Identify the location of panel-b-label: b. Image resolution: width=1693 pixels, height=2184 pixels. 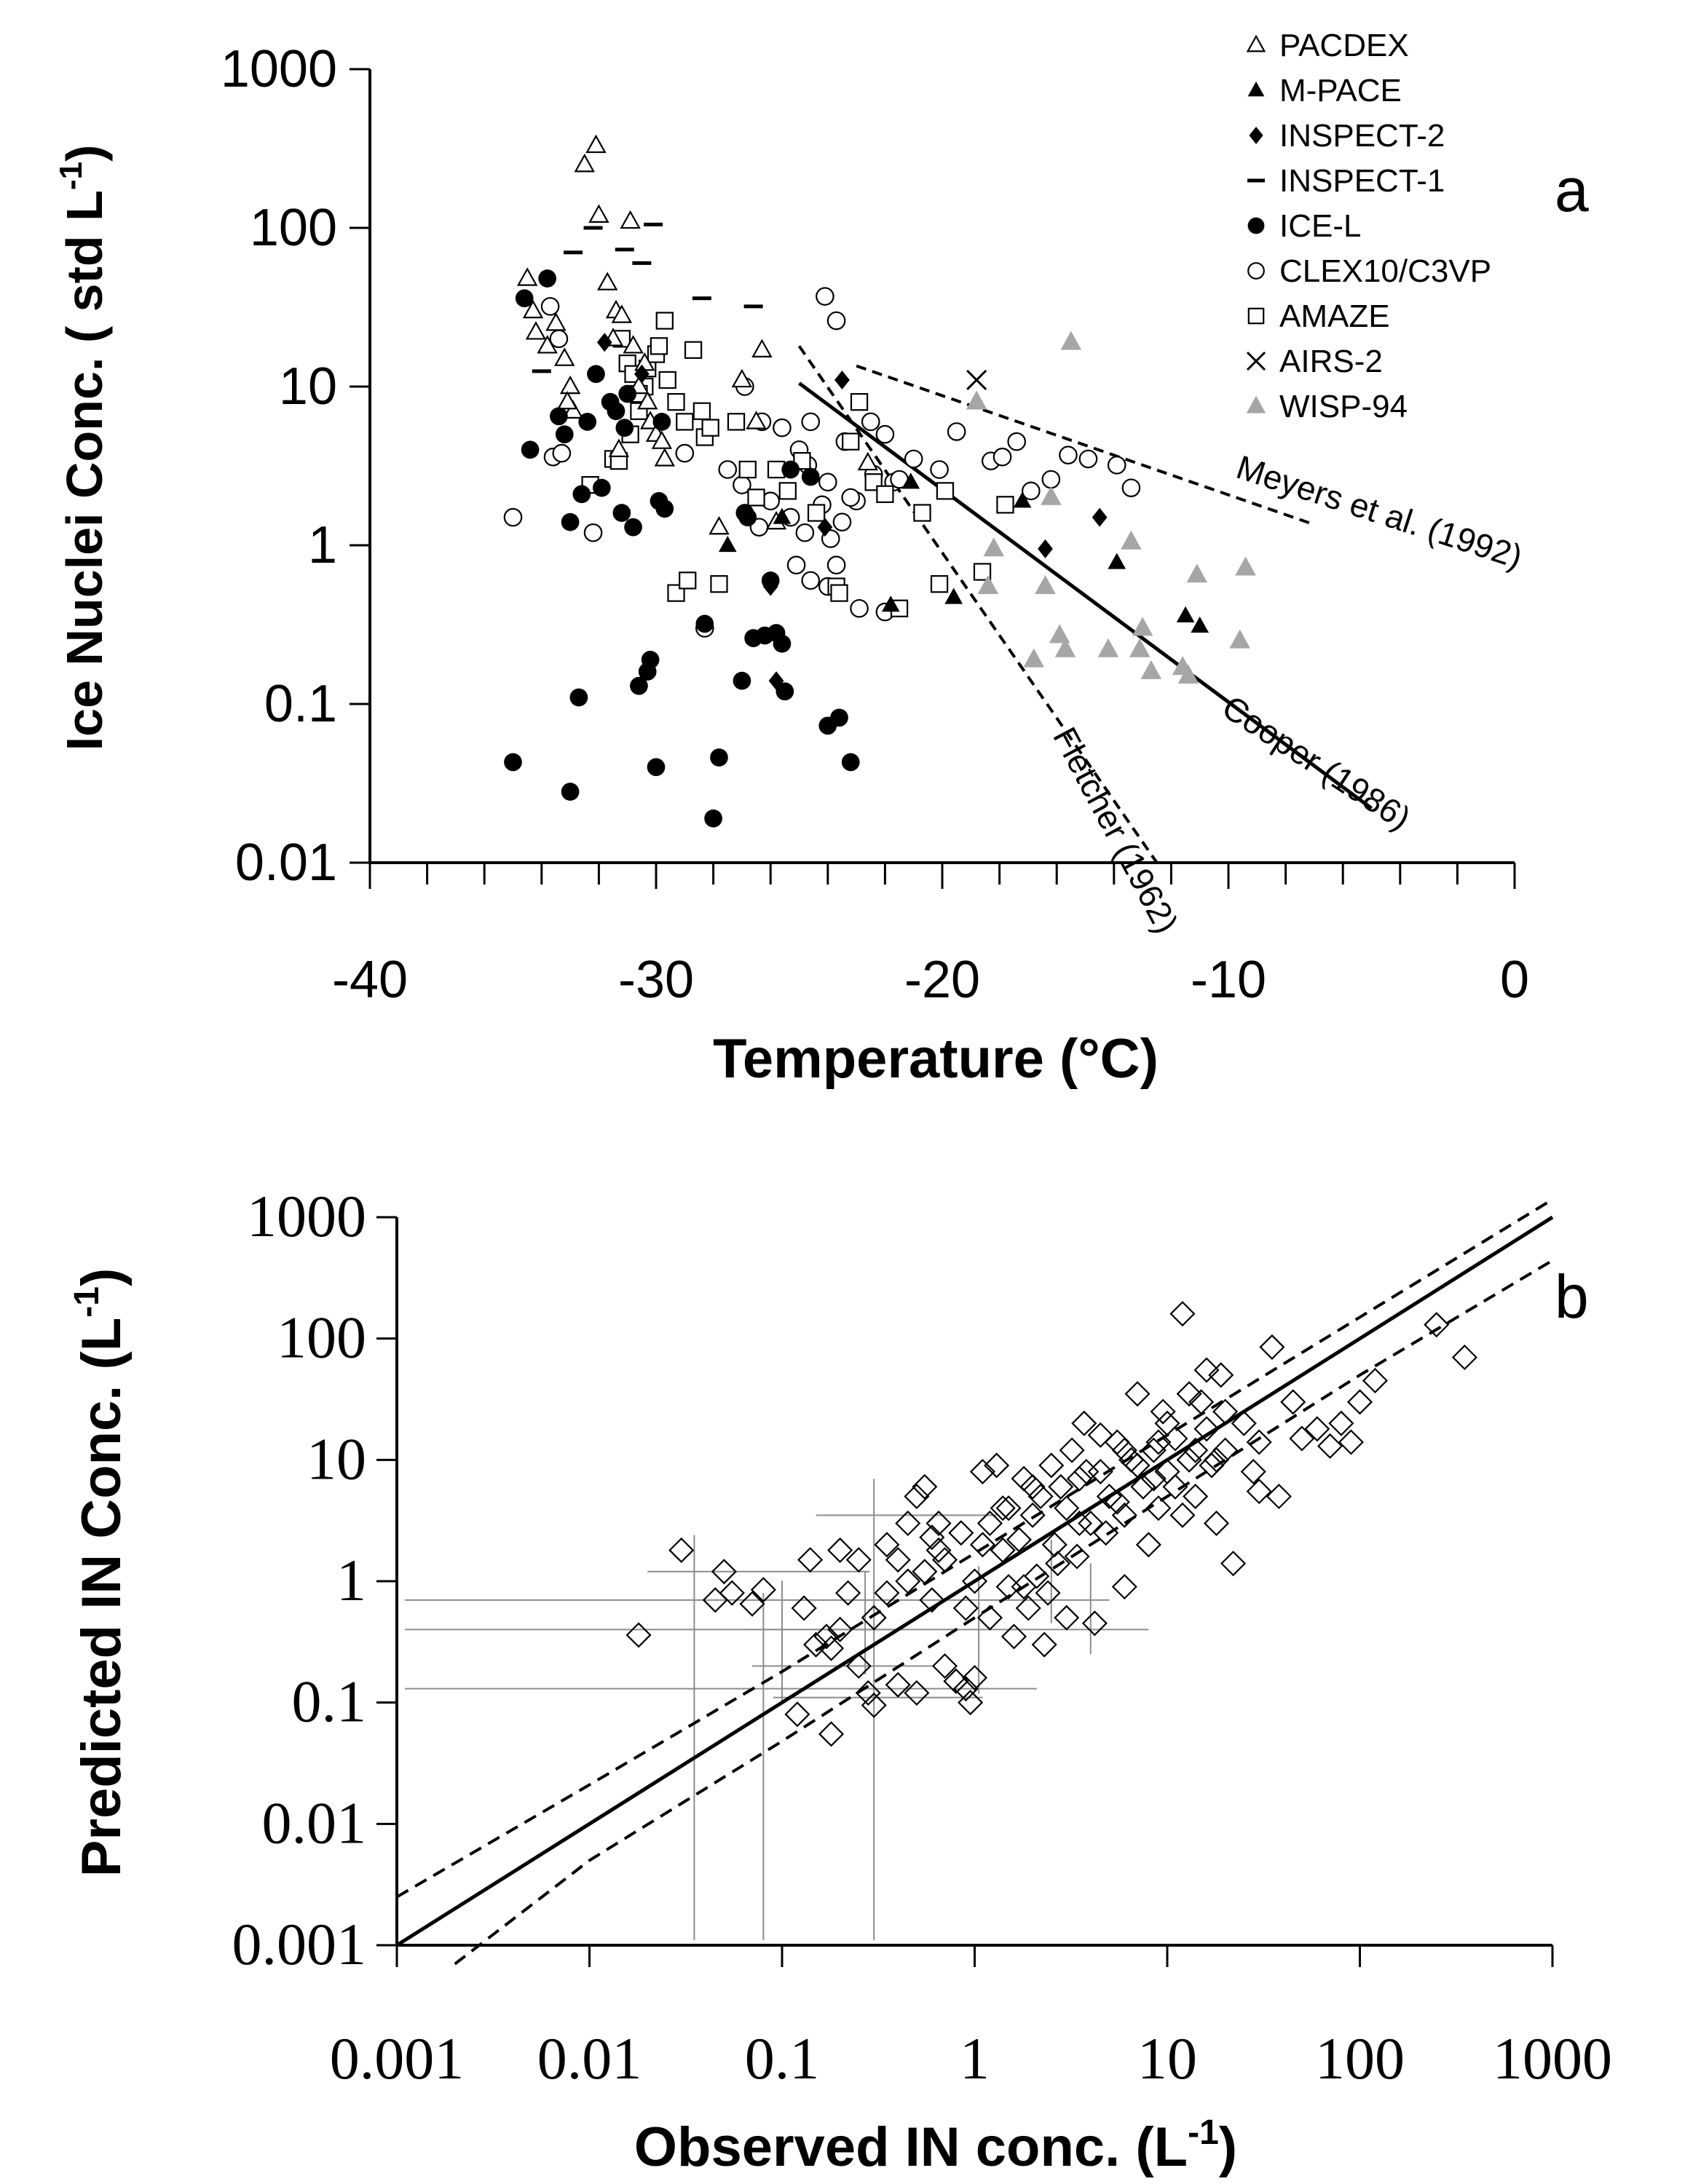
(1572, 1296).